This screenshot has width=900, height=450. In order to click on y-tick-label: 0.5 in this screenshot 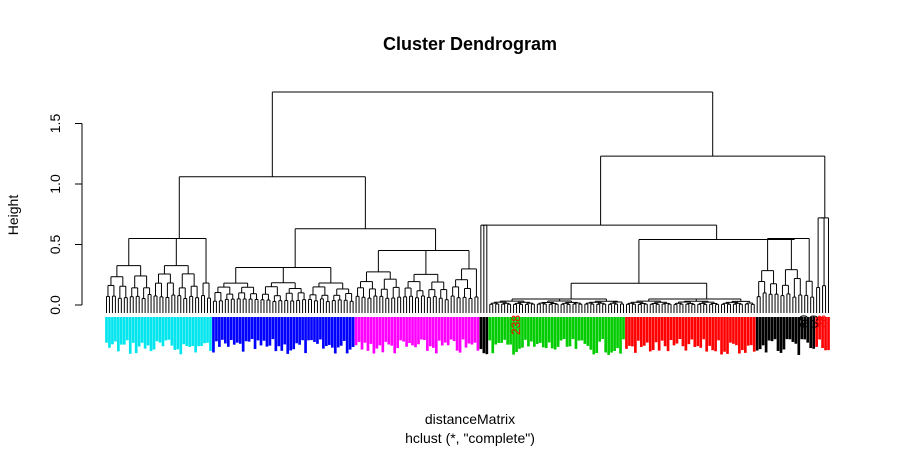, I will do `click(55, 245)`.